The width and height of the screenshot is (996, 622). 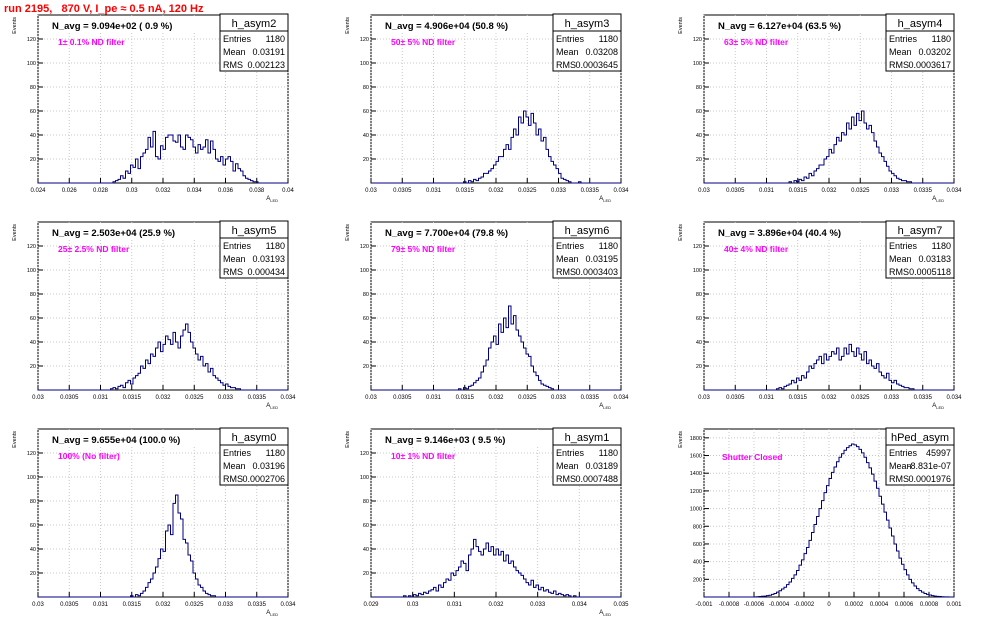 What do you see at coordinates (930, 272) in the screenshot?
I see `stats-value: 0.0005118` at bounding box center [930, 272].